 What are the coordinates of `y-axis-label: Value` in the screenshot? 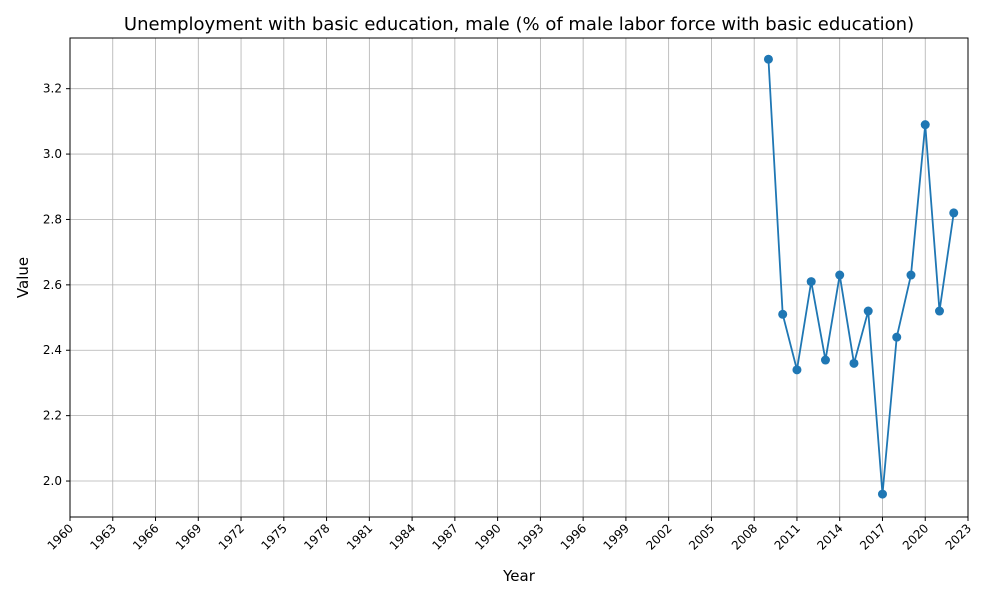 It's located at (23, 277).